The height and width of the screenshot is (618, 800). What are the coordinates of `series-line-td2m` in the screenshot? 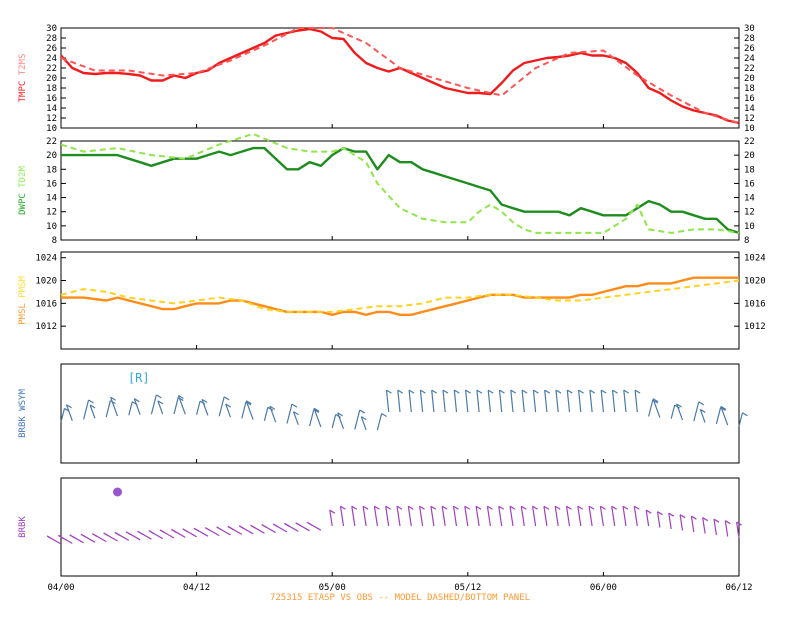 It's located at (400, 183).